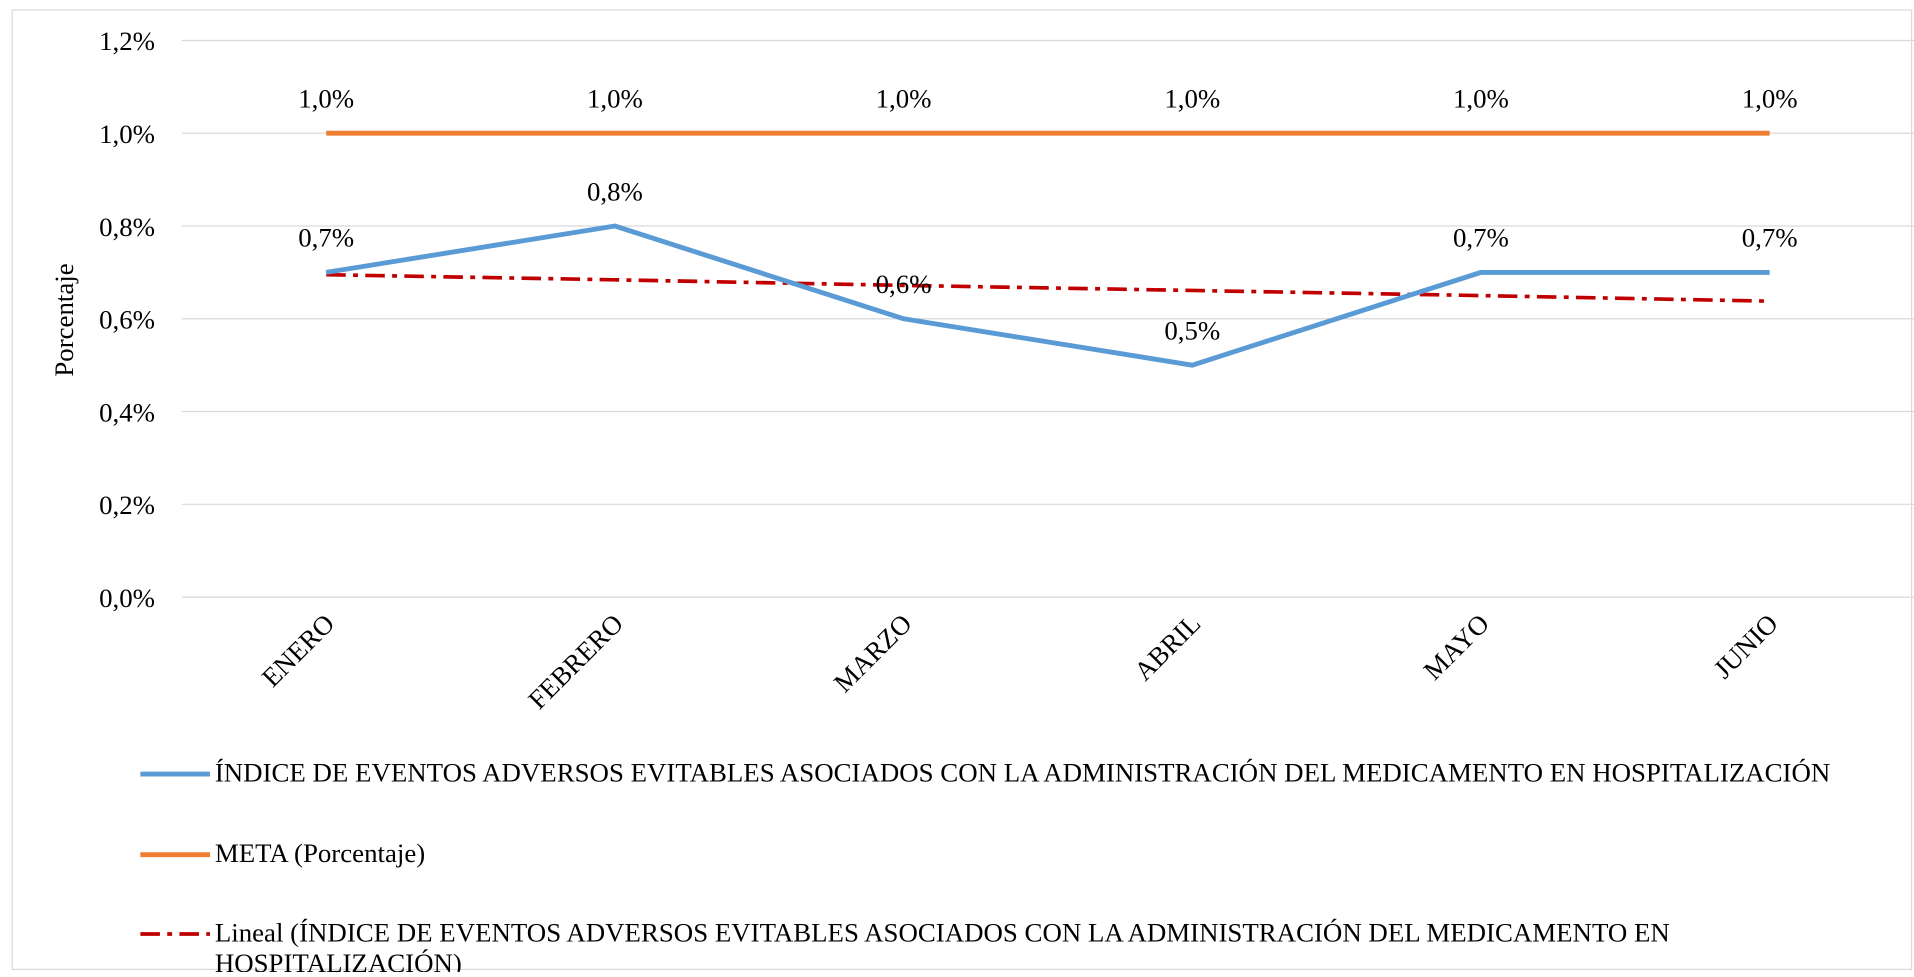  Describe the element at coordinates (127, 134) in the screenshot. I see `y-tick-label: 1,0%` at that location.